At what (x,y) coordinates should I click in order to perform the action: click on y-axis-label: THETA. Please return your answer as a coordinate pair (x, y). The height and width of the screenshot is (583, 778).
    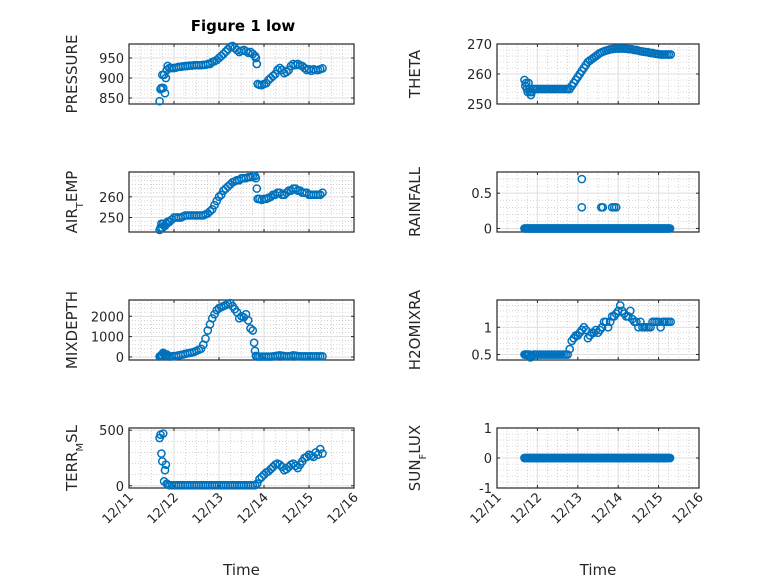
    Looking at the image, I should click on (415, 74).